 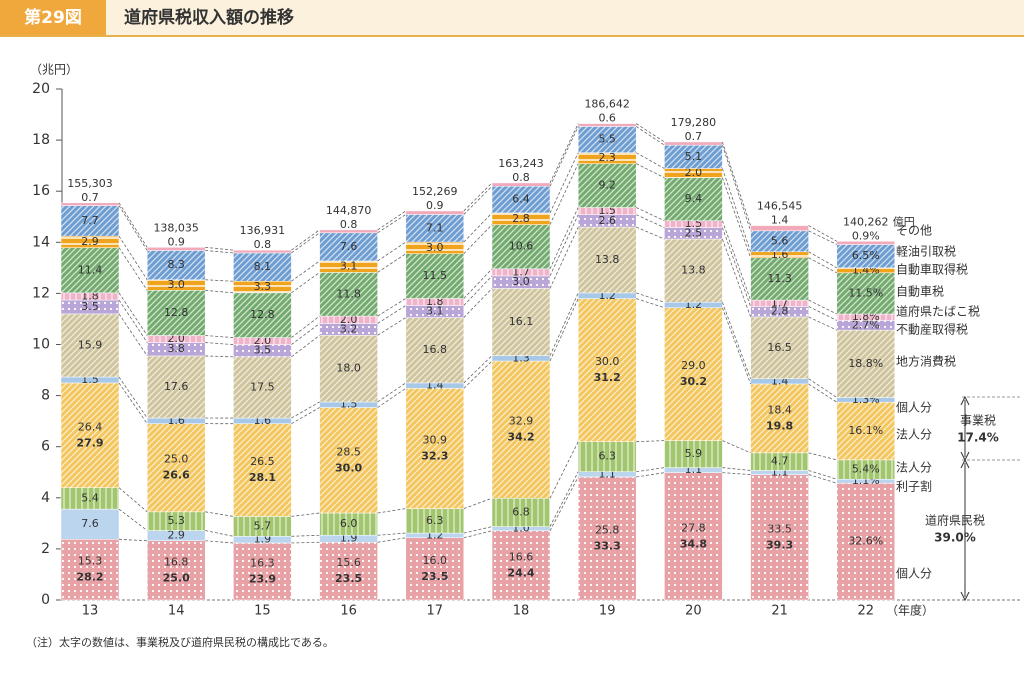 I want to click on chart-title: 道府県税収入額の推移, so click(x=209, y=17).